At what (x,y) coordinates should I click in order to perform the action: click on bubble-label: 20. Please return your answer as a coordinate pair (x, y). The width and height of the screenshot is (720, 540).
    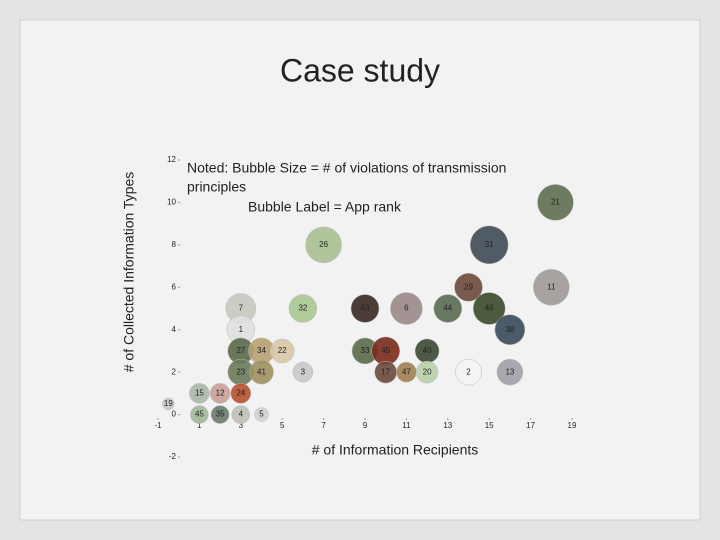
    Looking at the image, I should click on (427, 371).